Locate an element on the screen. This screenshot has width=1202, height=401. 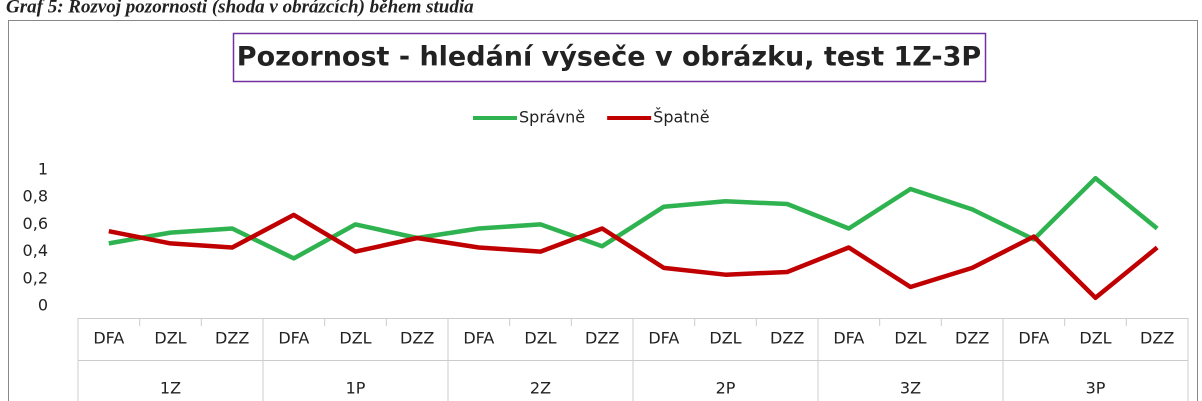
legend-label: Špatně is located at coordinates (681, 117).